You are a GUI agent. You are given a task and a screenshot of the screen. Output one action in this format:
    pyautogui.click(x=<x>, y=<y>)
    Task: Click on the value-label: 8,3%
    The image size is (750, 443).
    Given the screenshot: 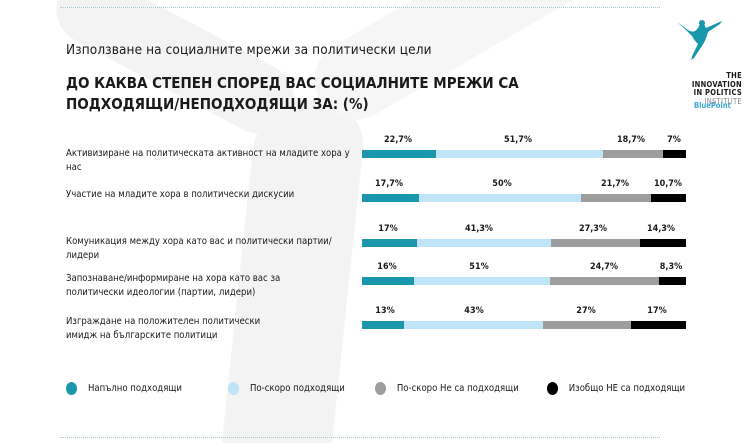 What is the action you would take?
    pyautogui.click(x=671, y=267)
    